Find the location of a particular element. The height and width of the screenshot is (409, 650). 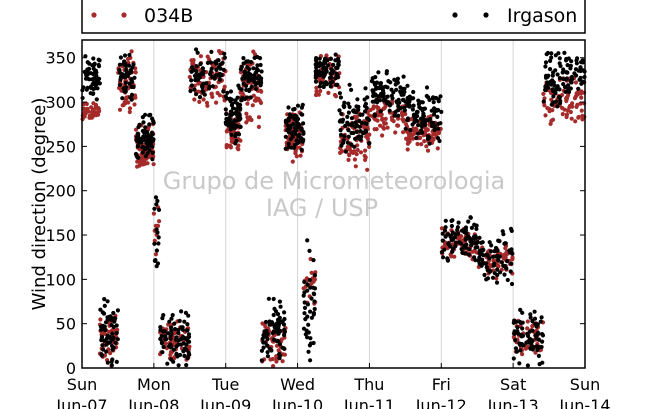

y-axis-label: Wind direction (degree) is located at coordinates (39, 204).